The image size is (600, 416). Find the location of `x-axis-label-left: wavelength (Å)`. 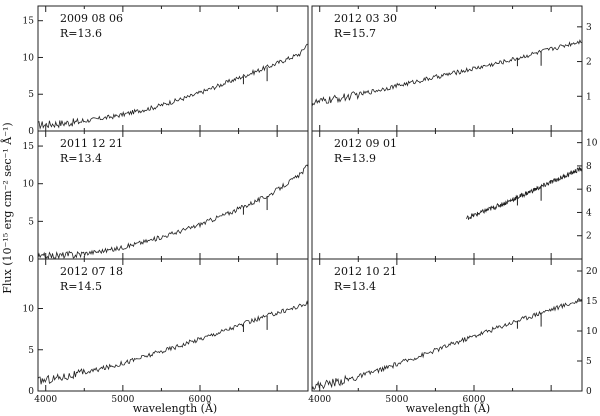

x-axis-label-left: wavelength (Å) is located at coordinates (175, 408).